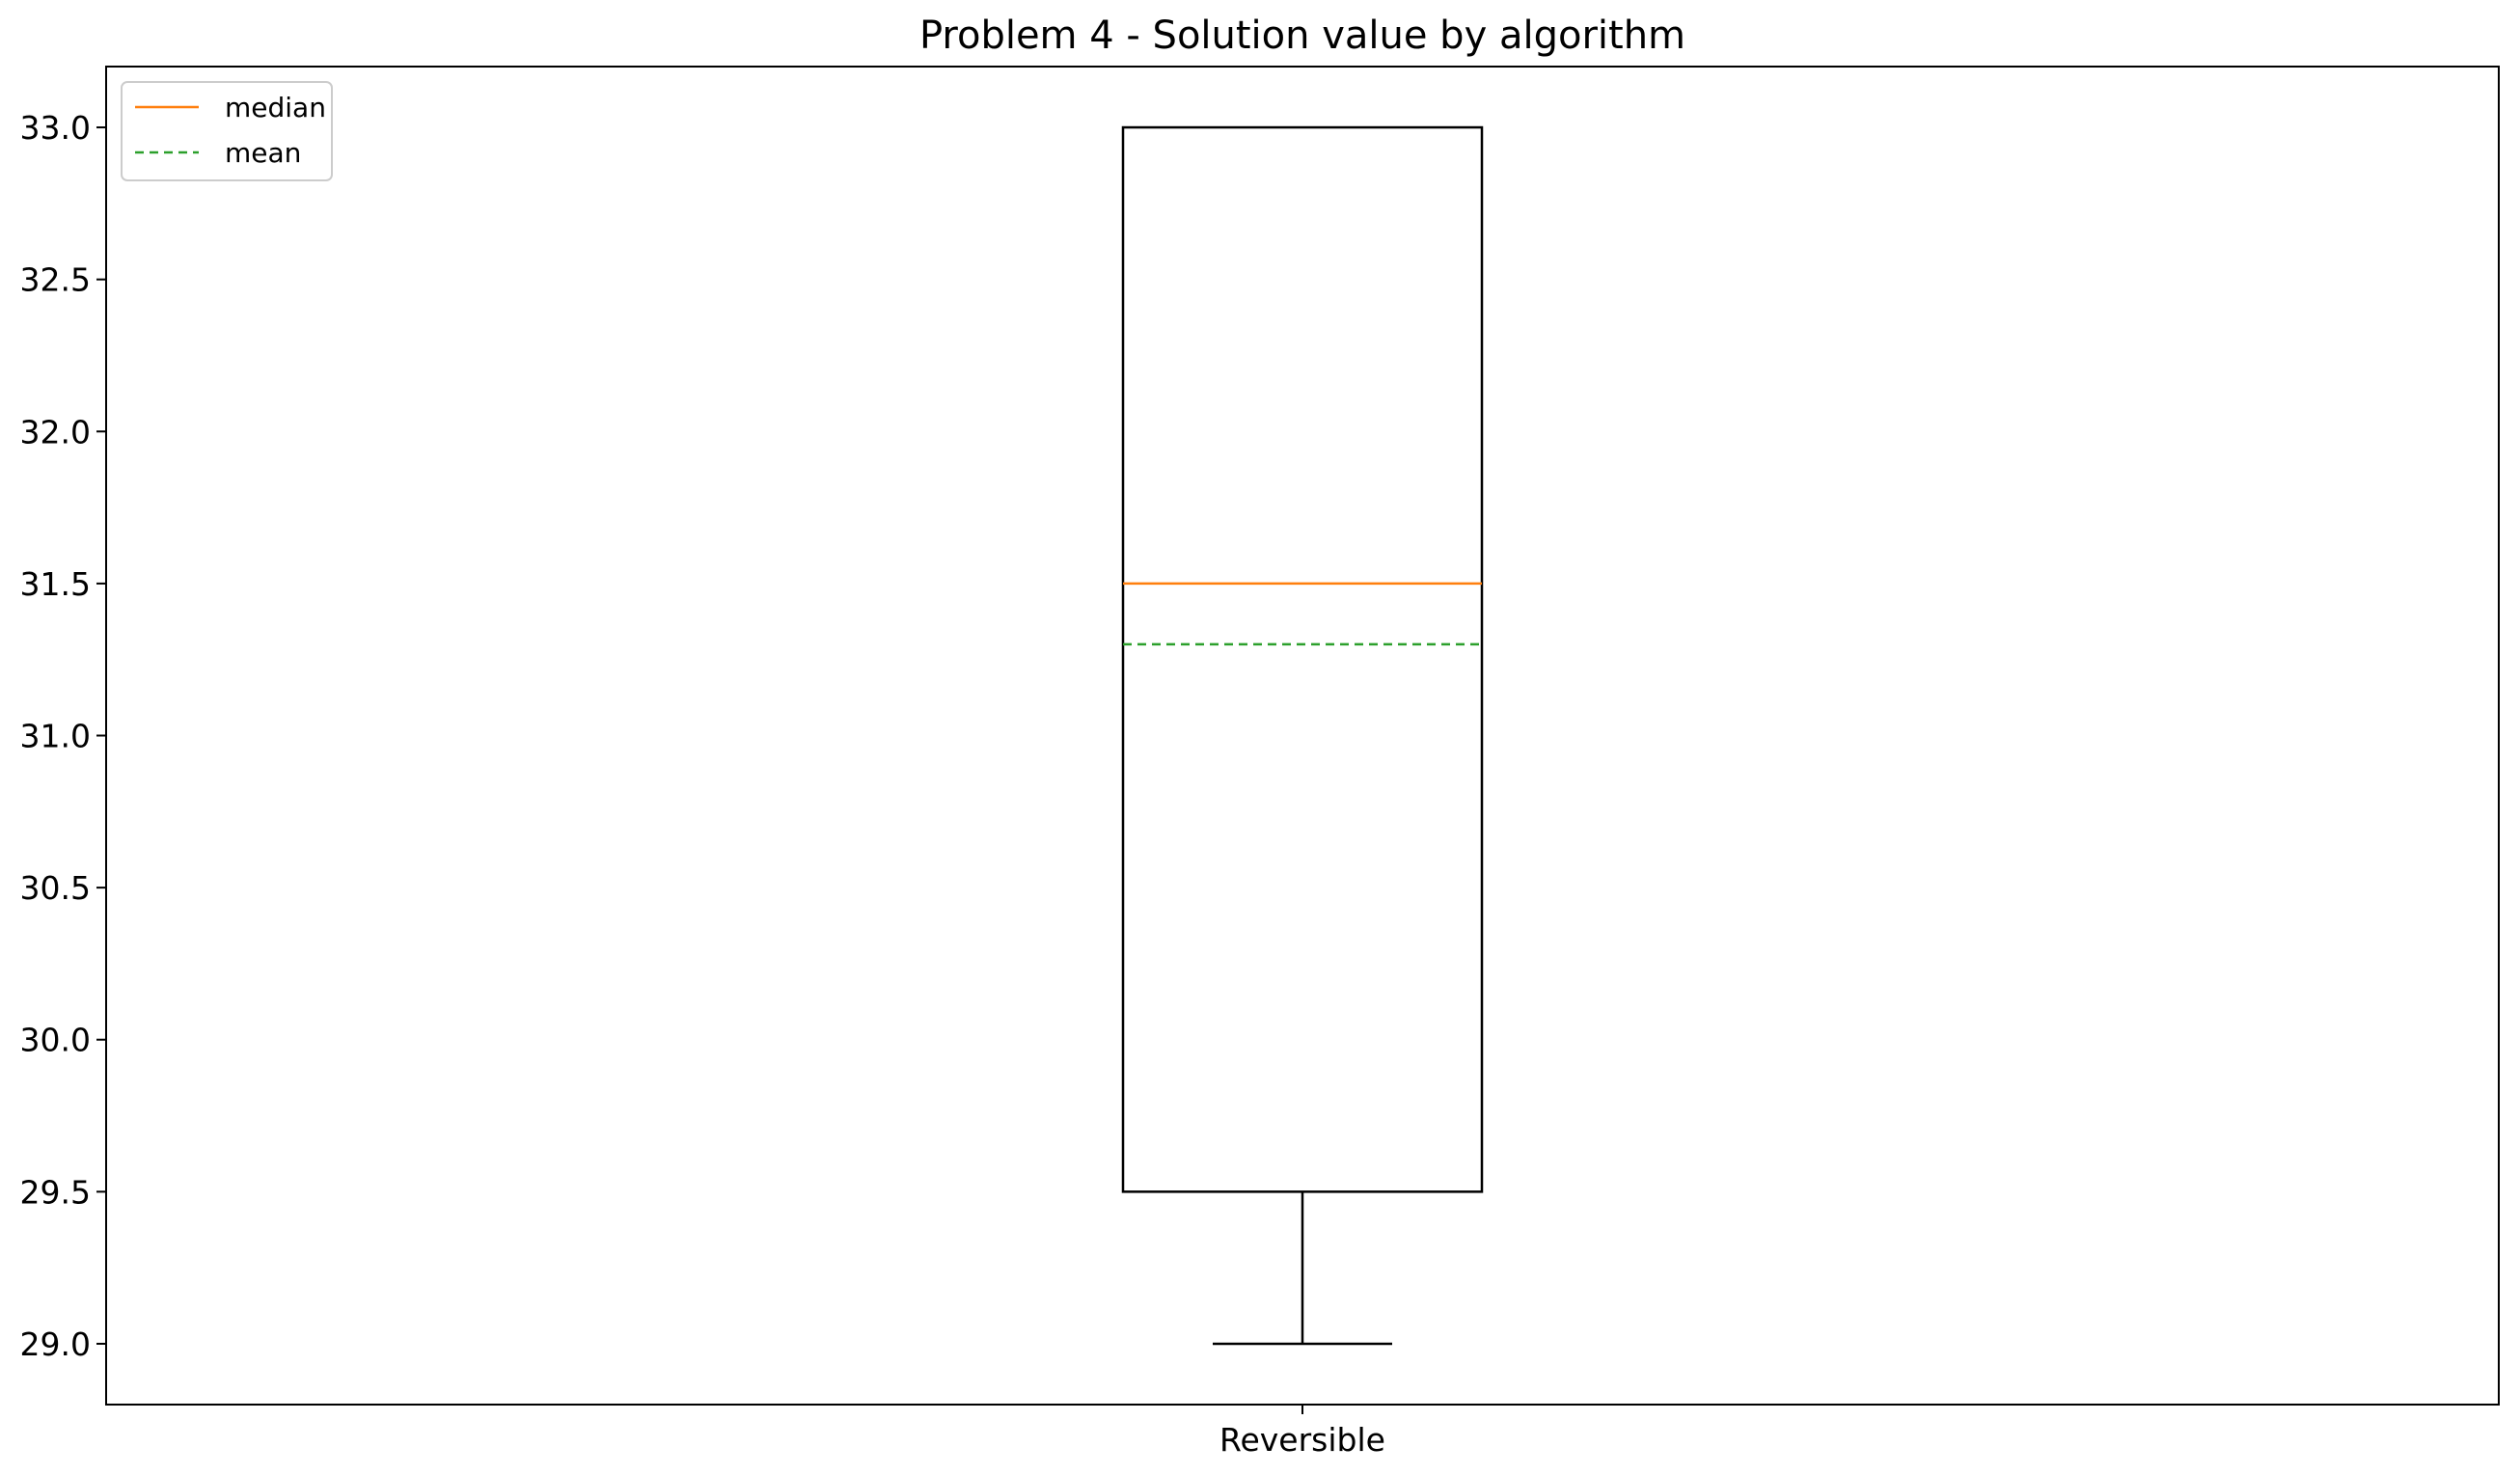  What do you see at coordinates (275, 107) in the screenshot?
I see `legend-median-label: median` at bounding box center [275, 107].